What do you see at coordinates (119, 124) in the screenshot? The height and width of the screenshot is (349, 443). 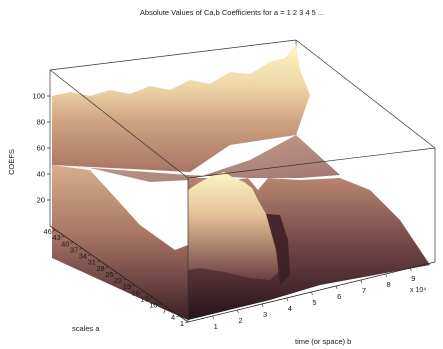 I see `front-top-left-edge` at bounding box center [119, 124].